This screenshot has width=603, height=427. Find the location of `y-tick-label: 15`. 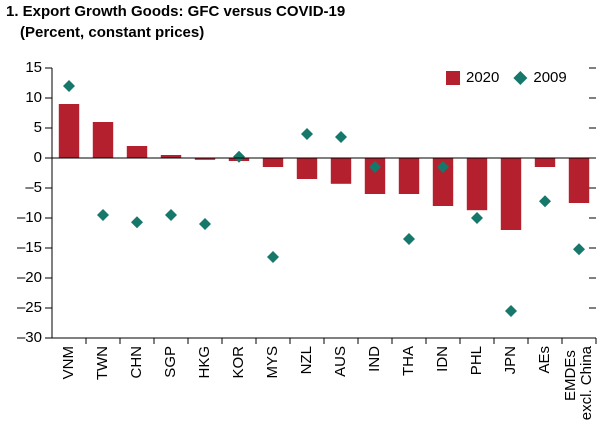

y-tick-label: 15 is located at coordinates (33, 67).